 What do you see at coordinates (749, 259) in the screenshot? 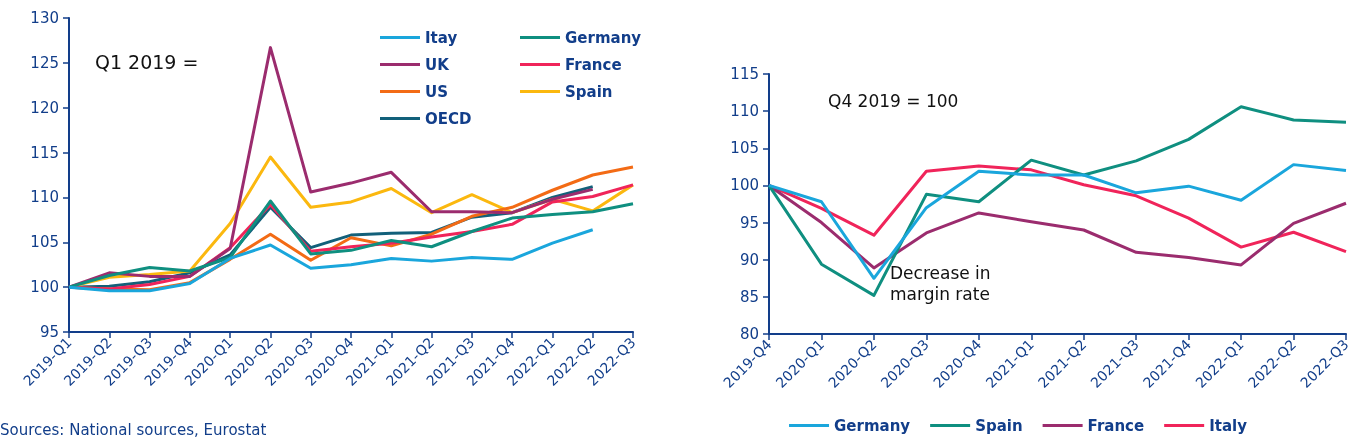
I see `y-tick-label: 90` at bounding box center [749, 259].